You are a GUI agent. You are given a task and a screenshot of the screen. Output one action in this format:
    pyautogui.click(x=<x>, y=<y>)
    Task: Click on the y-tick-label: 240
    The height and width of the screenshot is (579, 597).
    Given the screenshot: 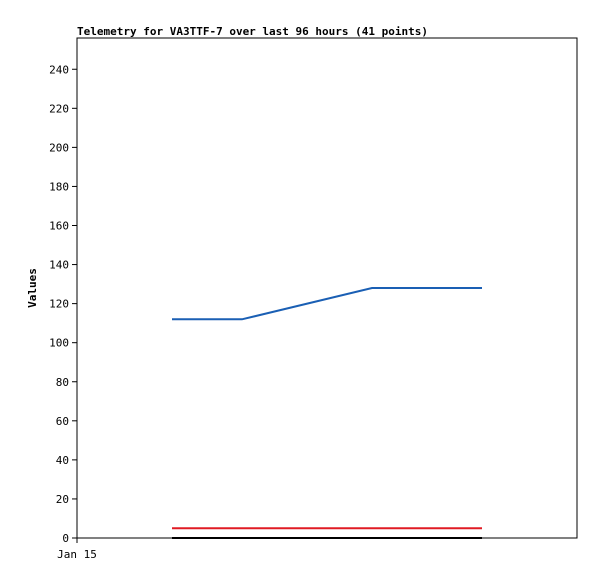 What is the action you would take?
    pyautogui.click(x=59, y=69)
    